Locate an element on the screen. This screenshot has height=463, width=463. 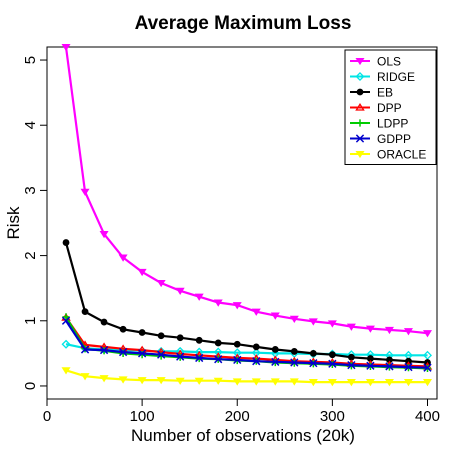
series-line-oracle is located at coordinates (246, 376).